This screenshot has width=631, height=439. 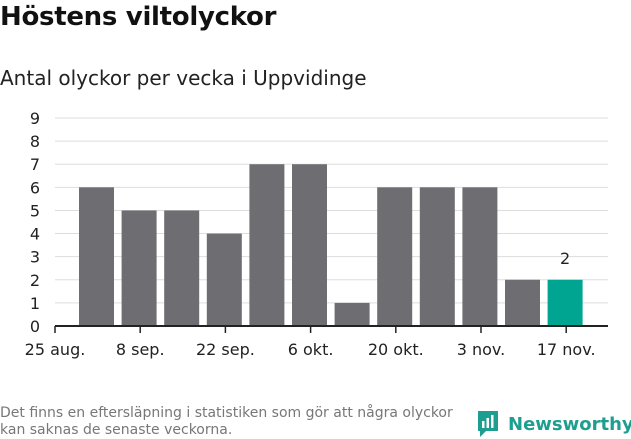 What do you see at coordinates (481, 349) in the screenshot?
I see `x-tick-label: 3 nov.` at bounding box center [481, 349].